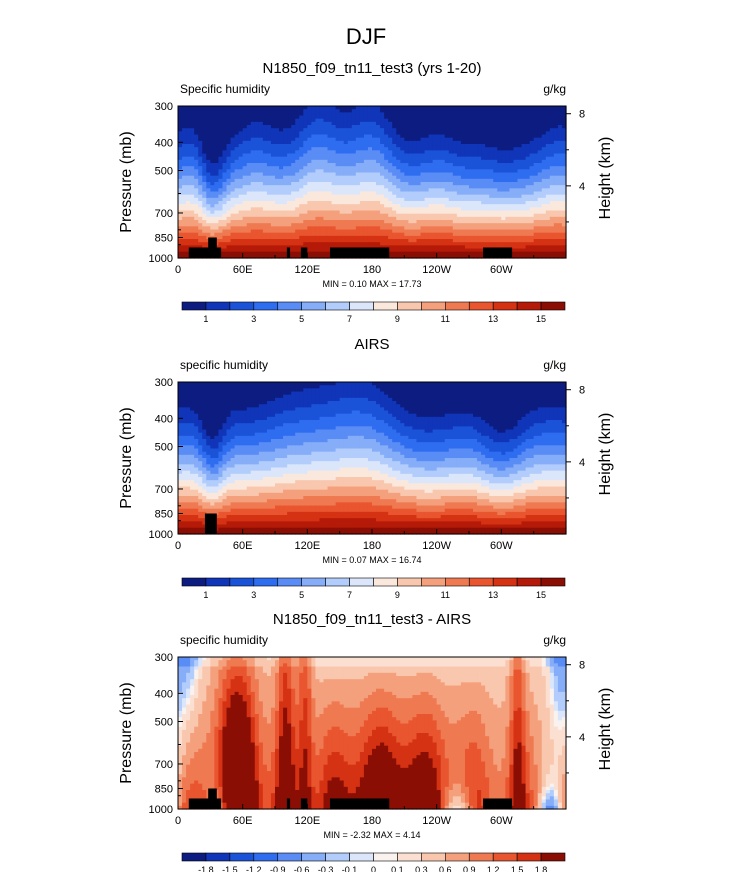  Describe the element at coordinates (126, 732) in the screenshot. I see `y-axis-label: Pressure (mb)` at that location.